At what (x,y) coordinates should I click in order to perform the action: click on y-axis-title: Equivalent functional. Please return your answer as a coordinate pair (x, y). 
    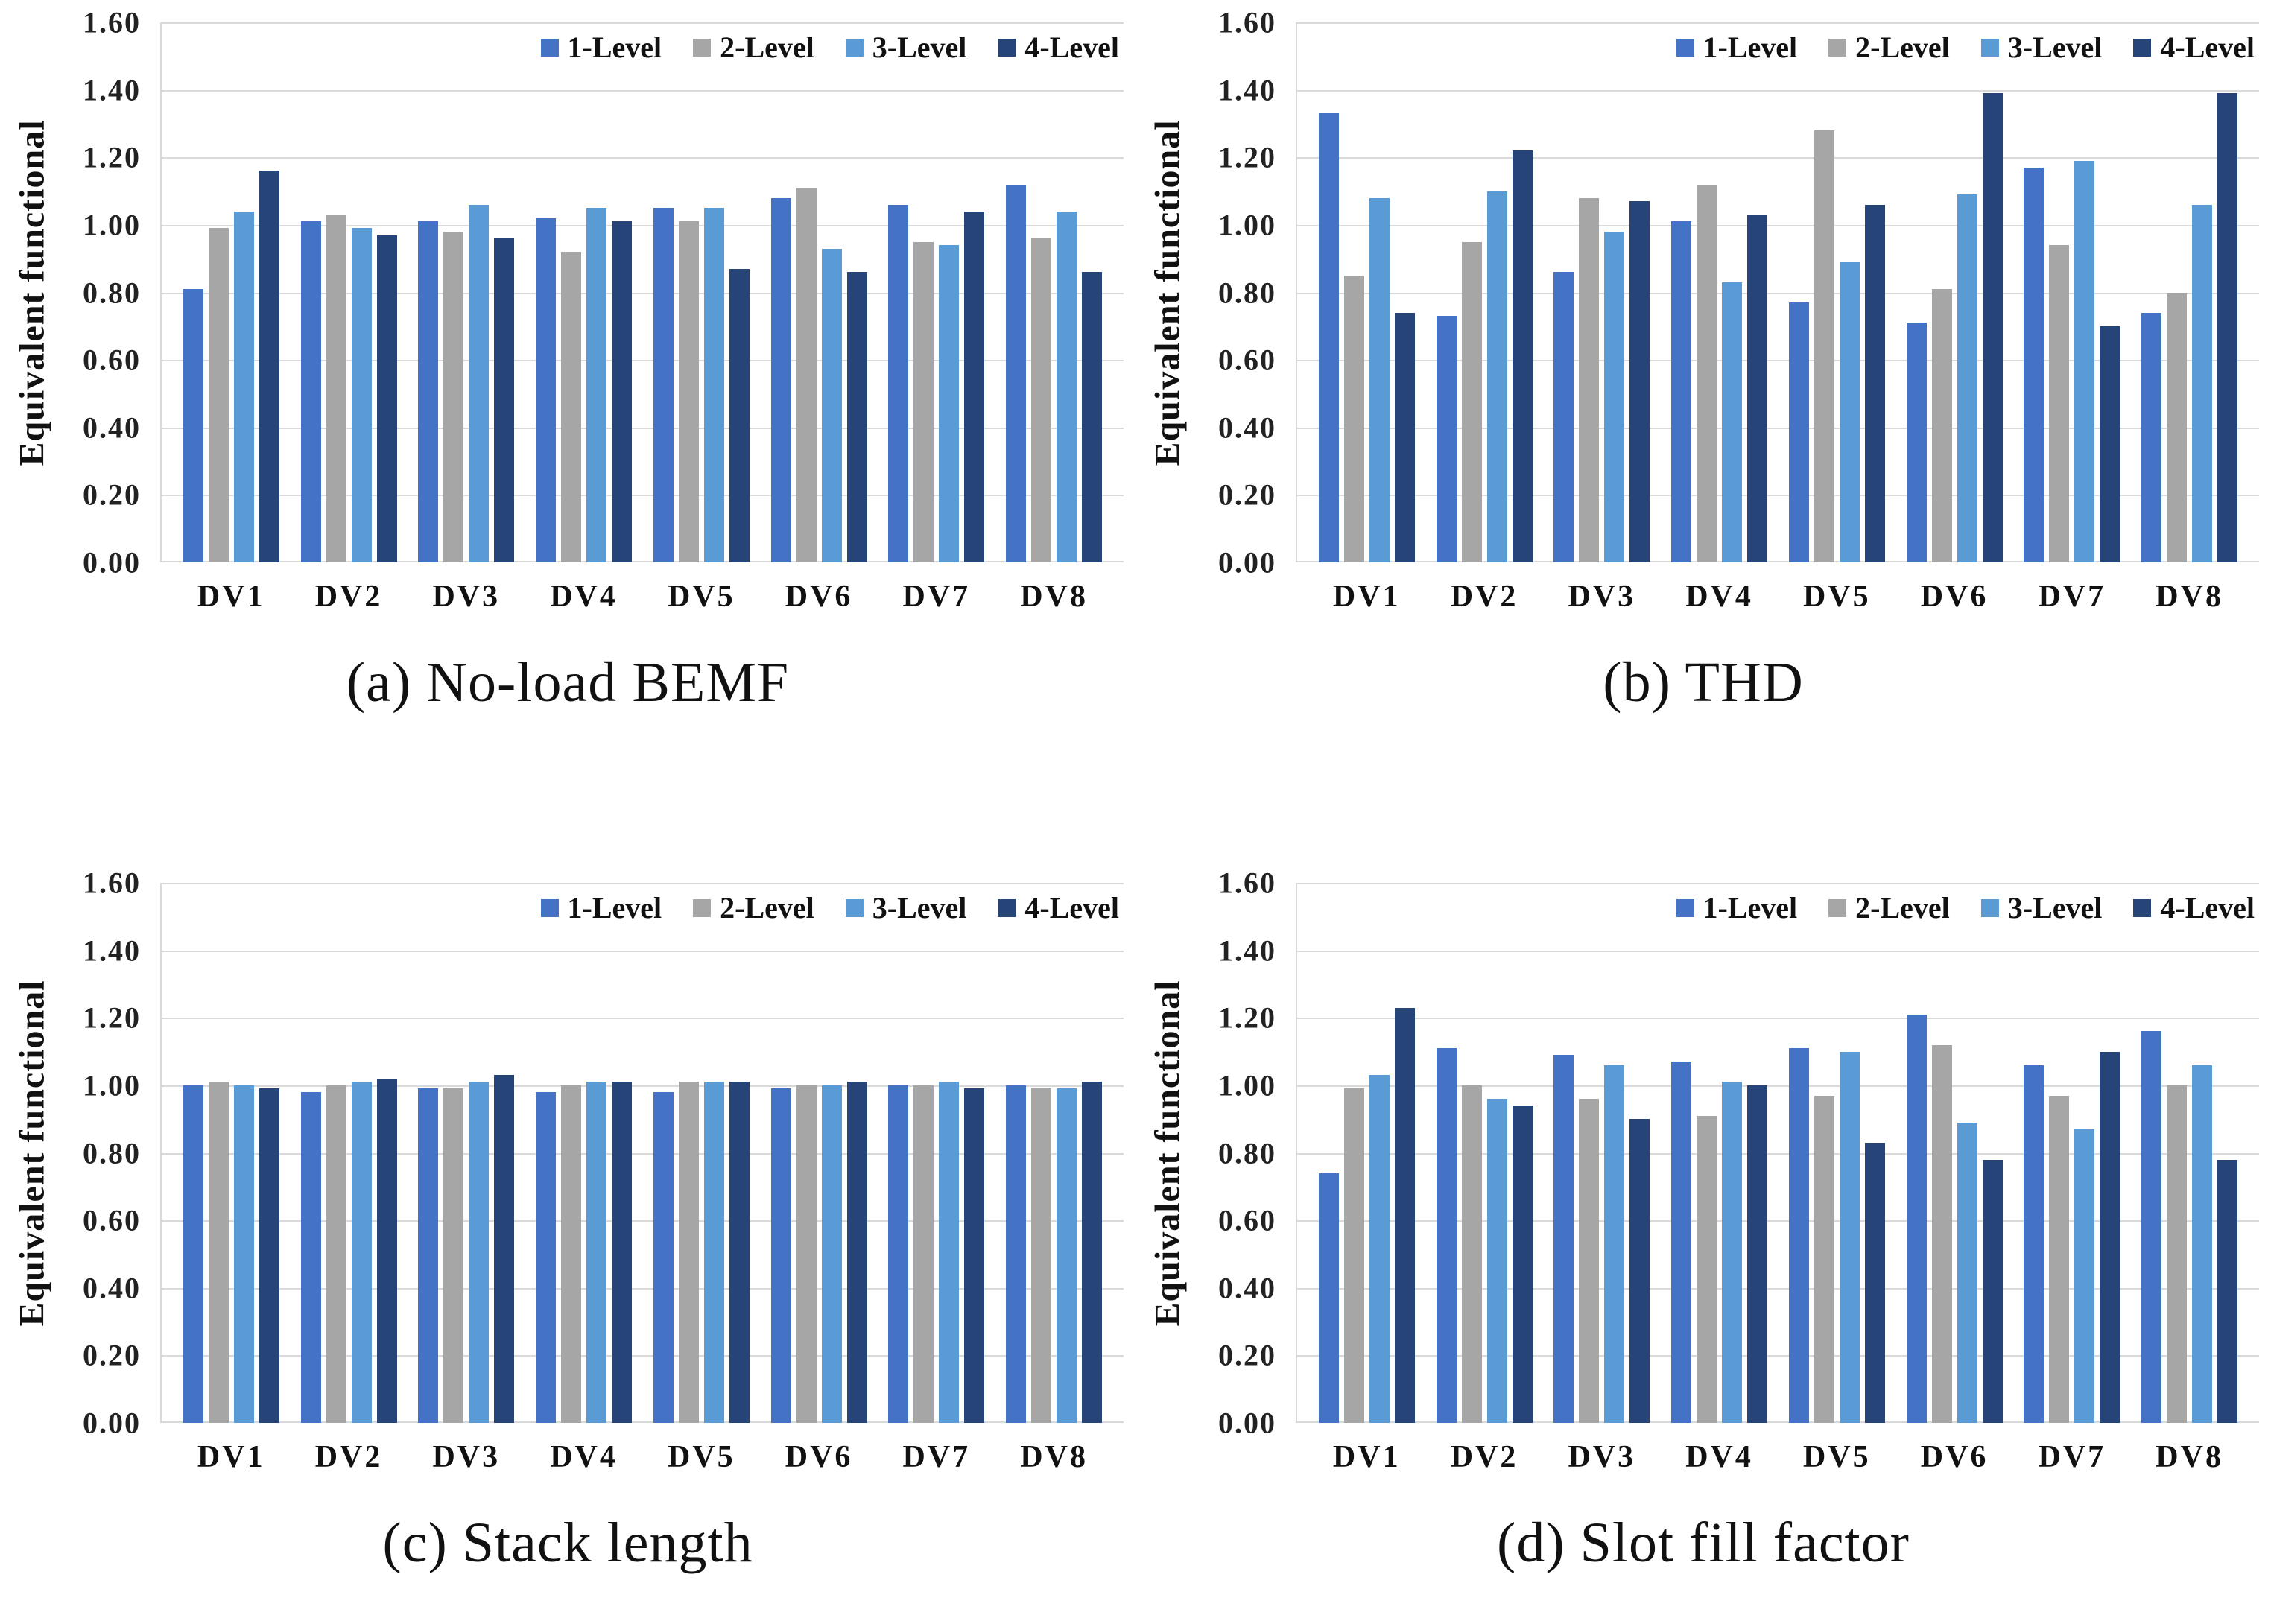
    Looking at the image, I should click on (1167, 1153).